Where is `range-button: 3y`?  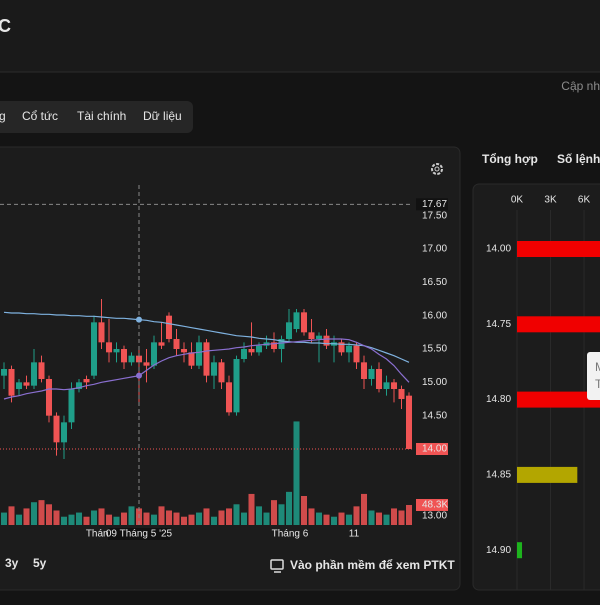 range-button: 3y is located at coordinates (12, 563).